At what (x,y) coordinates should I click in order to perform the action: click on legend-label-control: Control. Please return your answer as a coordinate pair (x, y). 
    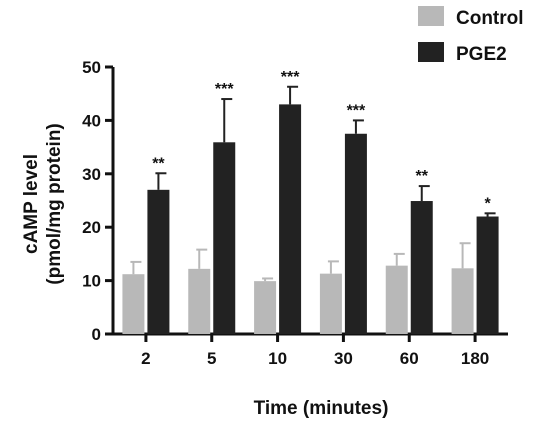
    Looking at the image, I should click on (490, 18).